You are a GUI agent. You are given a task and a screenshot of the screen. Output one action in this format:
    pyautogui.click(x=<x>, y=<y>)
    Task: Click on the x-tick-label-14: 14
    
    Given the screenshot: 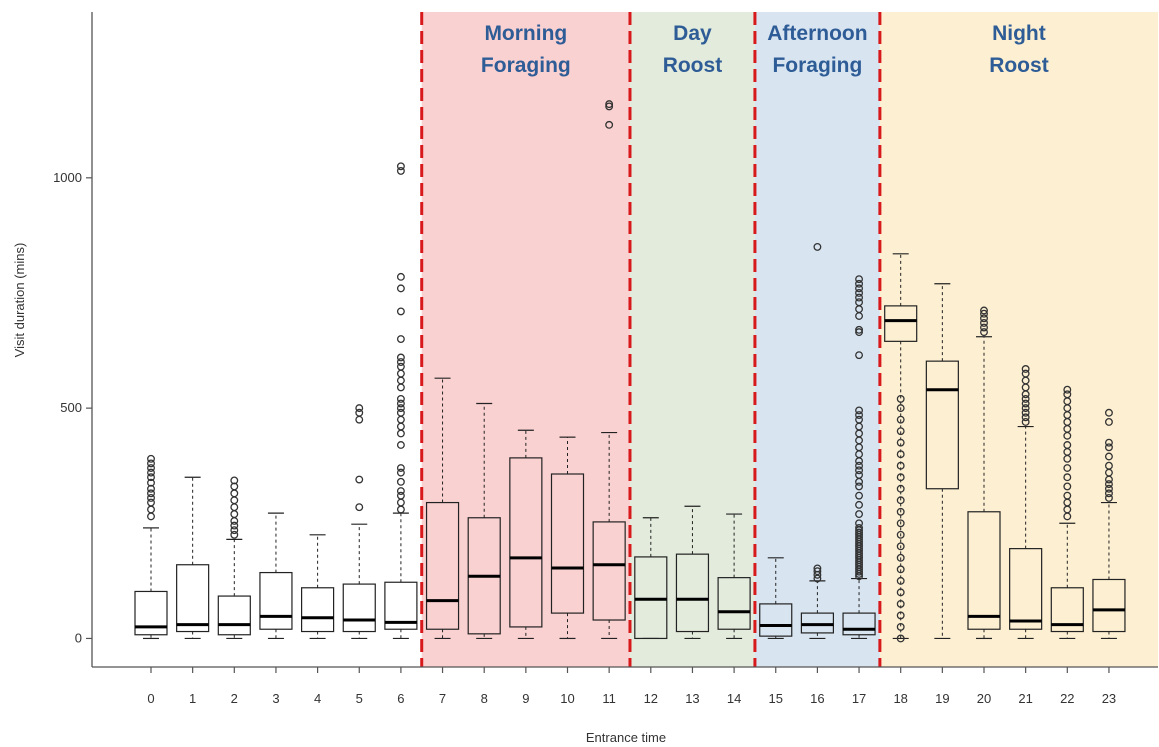 What is the action you would take?
    pyautogui.click(x=734, y=698)
    